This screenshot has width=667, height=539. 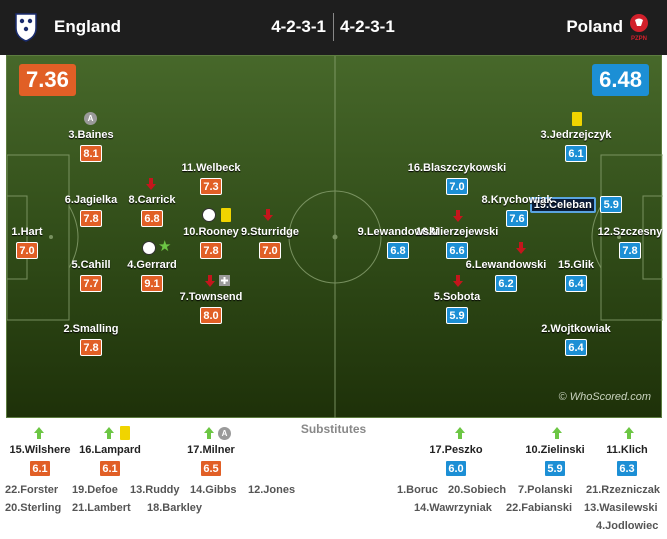 I want to click on player-name: 8.Carrick, so click(x=152, y=200).